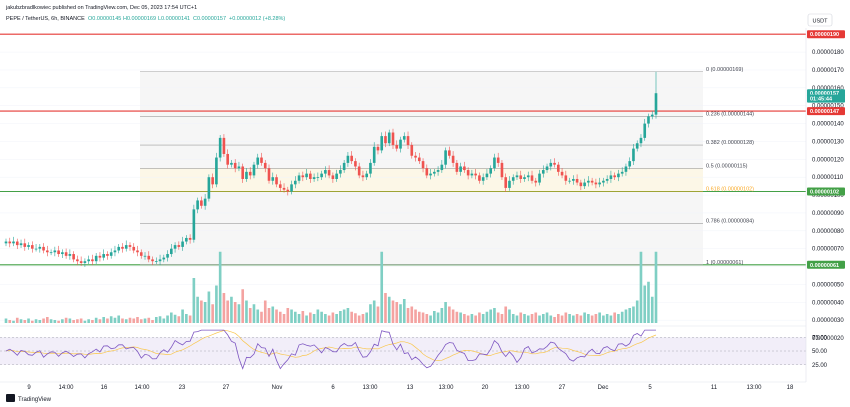 This screenshot has width=850, height=407. What do you see at coordinates (370, 388) in the screenshot?
I see `x-tick-8: 13:00` at bounding box center [370, 388].